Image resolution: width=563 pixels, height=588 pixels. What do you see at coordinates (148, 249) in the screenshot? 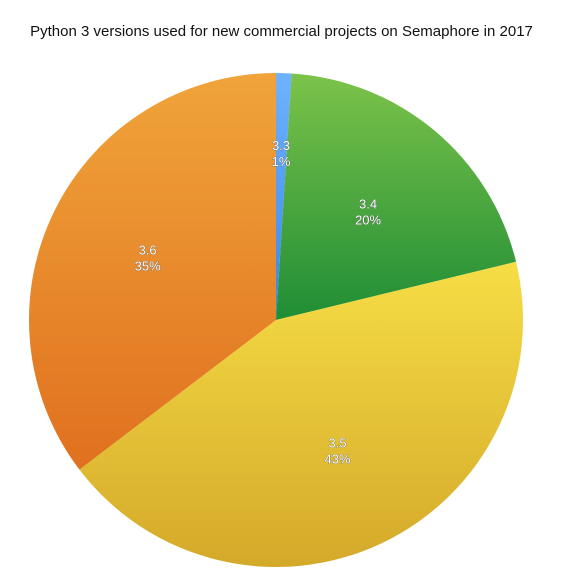
I see `slice-label-3-6: 3.6` at bounding box center [148, 249].